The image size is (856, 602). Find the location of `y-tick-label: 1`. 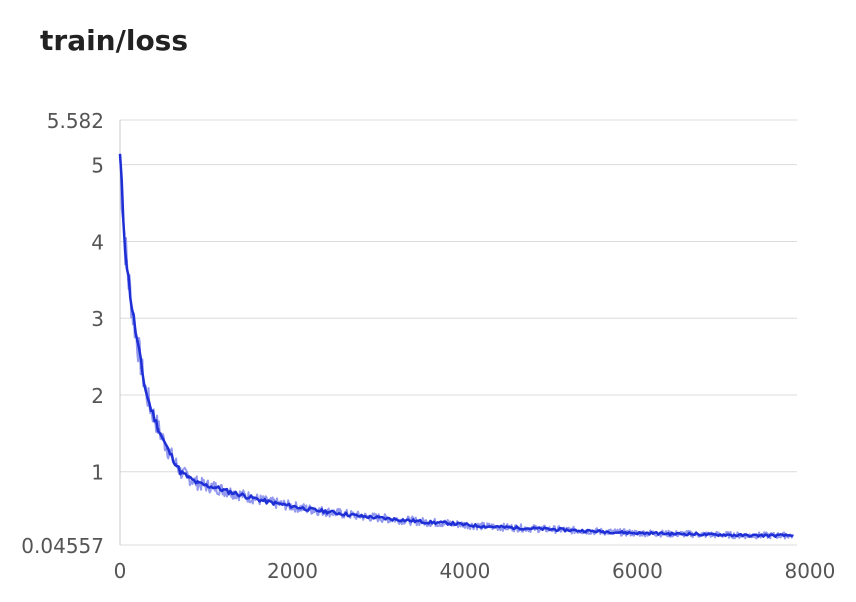

y-tick-label: 1 is located at coordinates (97, 473).